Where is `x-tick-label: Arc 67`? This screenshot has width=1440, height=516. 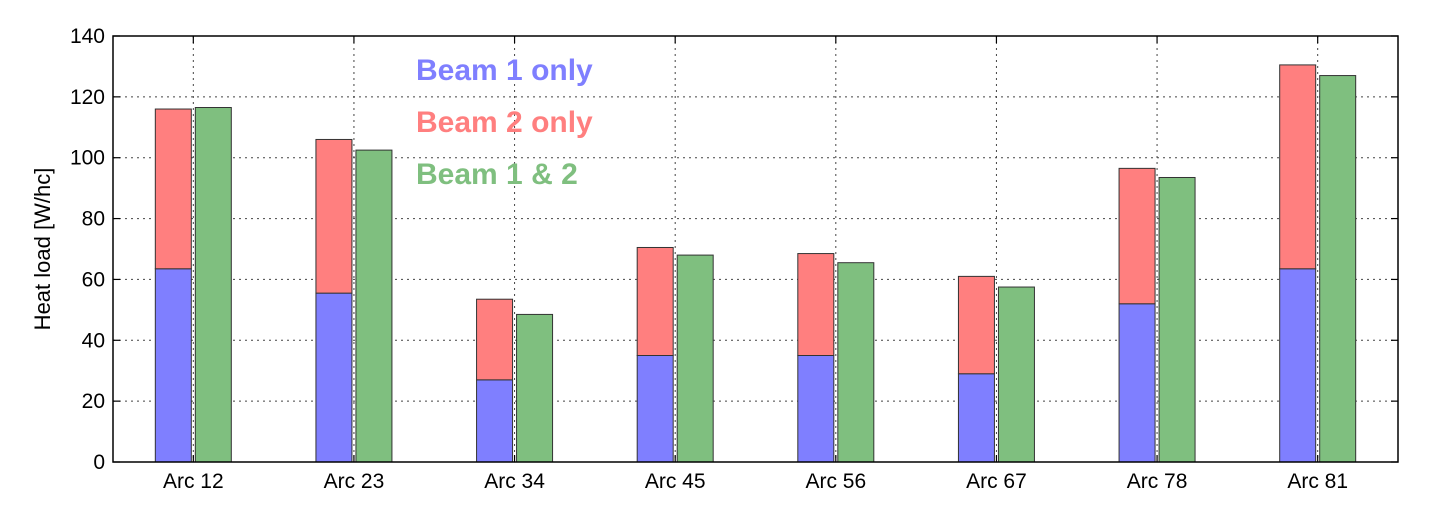
x-tick-label: Arc 67 is located at coordinates (996, 481).